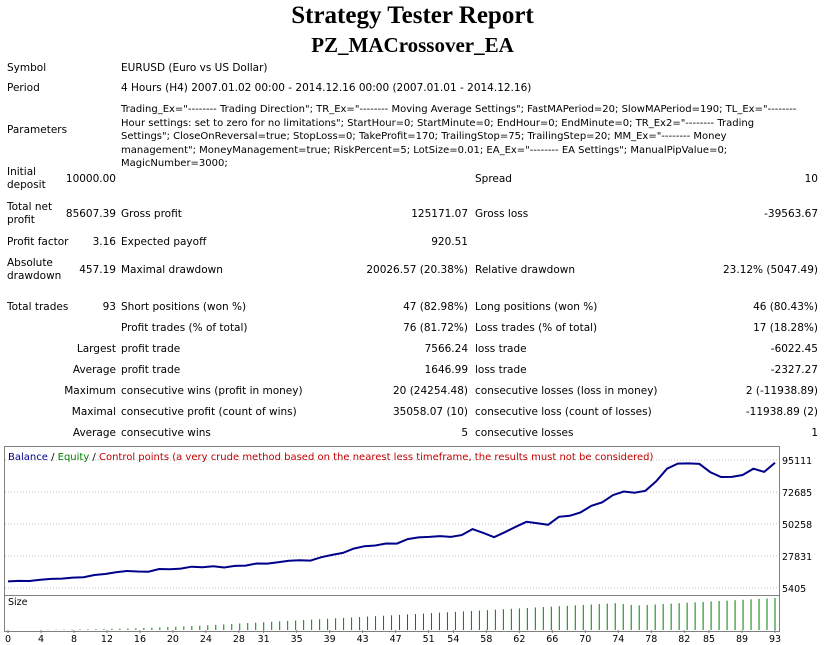 The image size is (825, 645). I want to click on largest-loss-label: loss trade, so click(501, 349).